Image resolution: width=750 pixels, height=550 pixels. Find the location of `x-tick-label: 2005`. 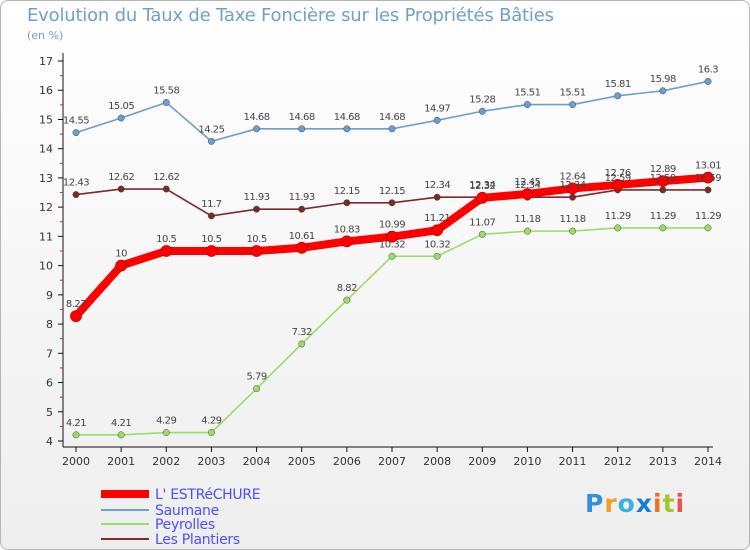

x-tick-label: 2005 is located at coordinates (302, 461).